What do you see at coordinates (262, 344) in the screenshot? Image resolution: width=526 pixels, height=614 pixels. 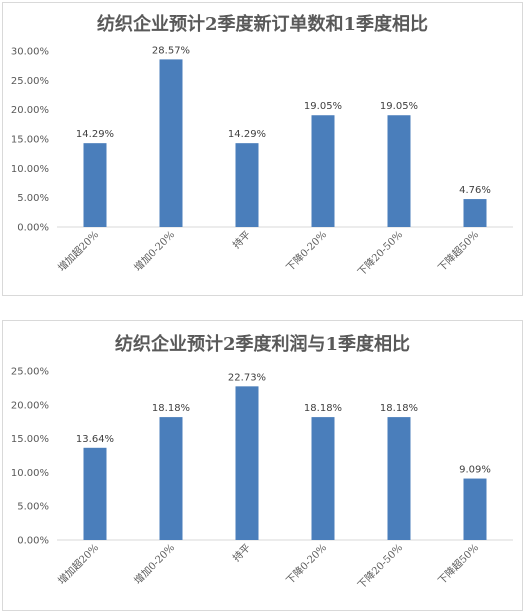 I see `chart-title: 纺织企业预计2季度利润与1季度相比` at bounding box center [262, 344].